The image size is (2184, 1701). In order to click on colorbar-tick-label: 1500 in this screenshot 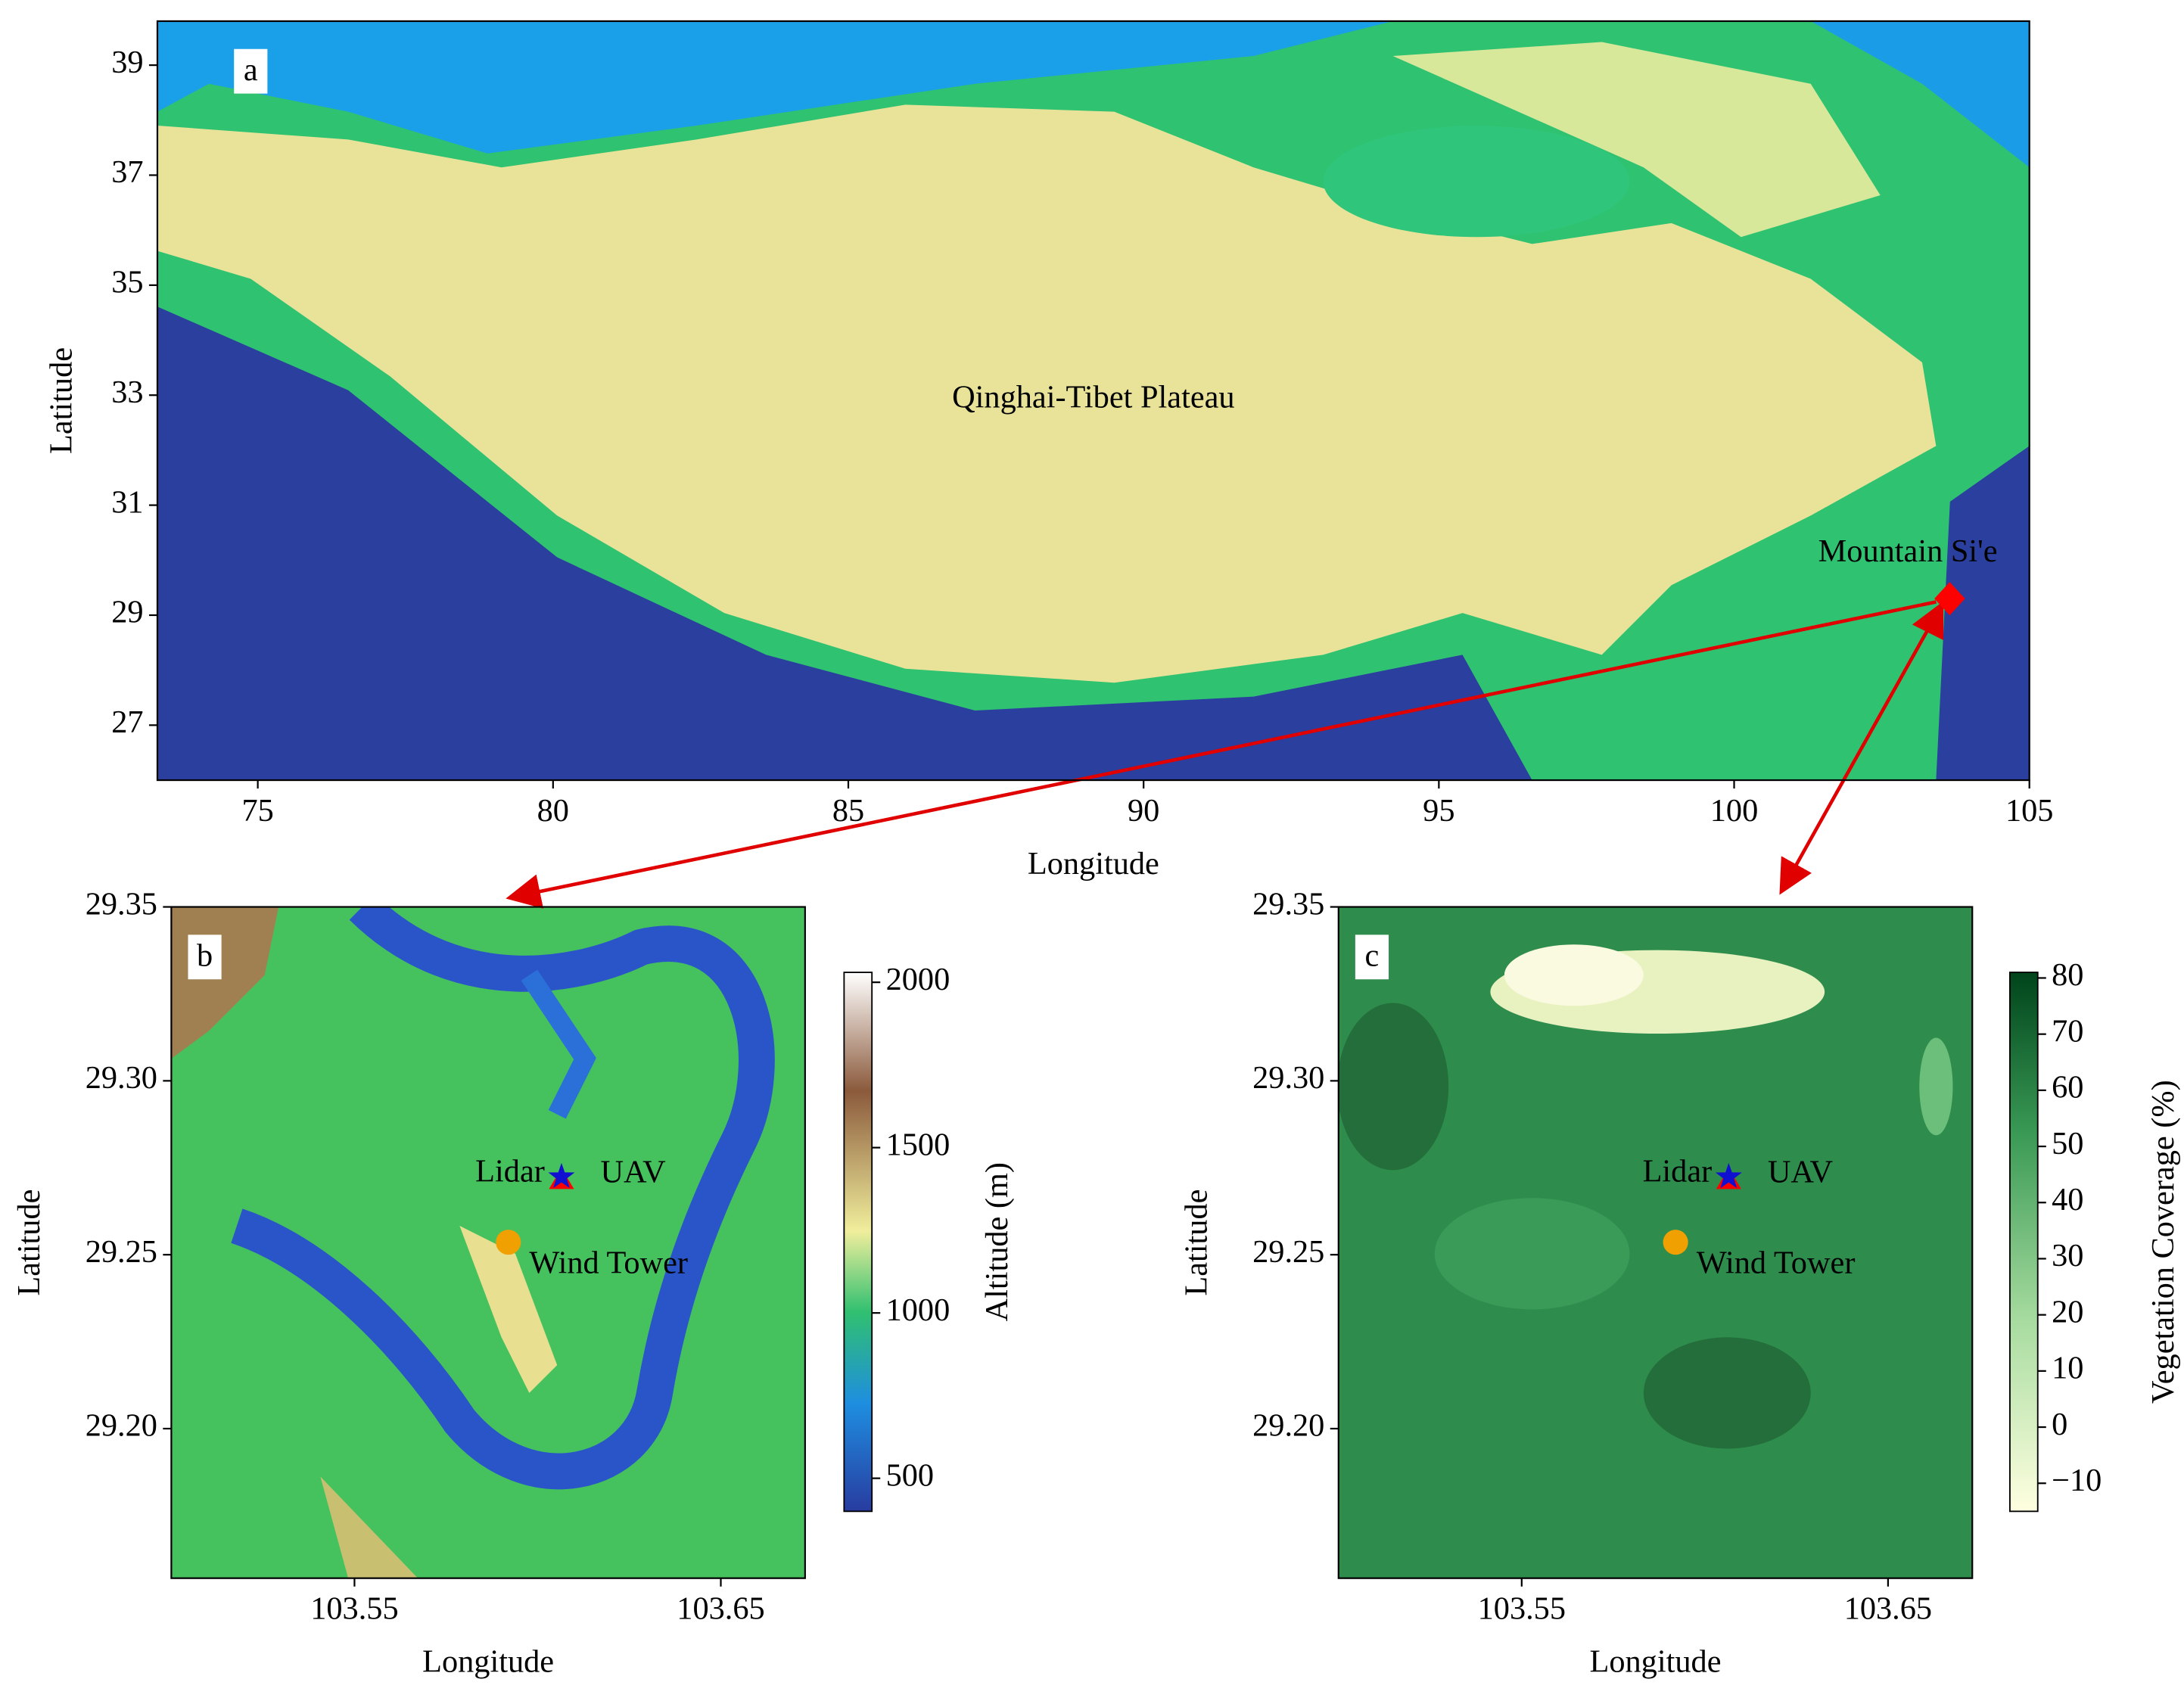, I will do `click(918, 1144)`.